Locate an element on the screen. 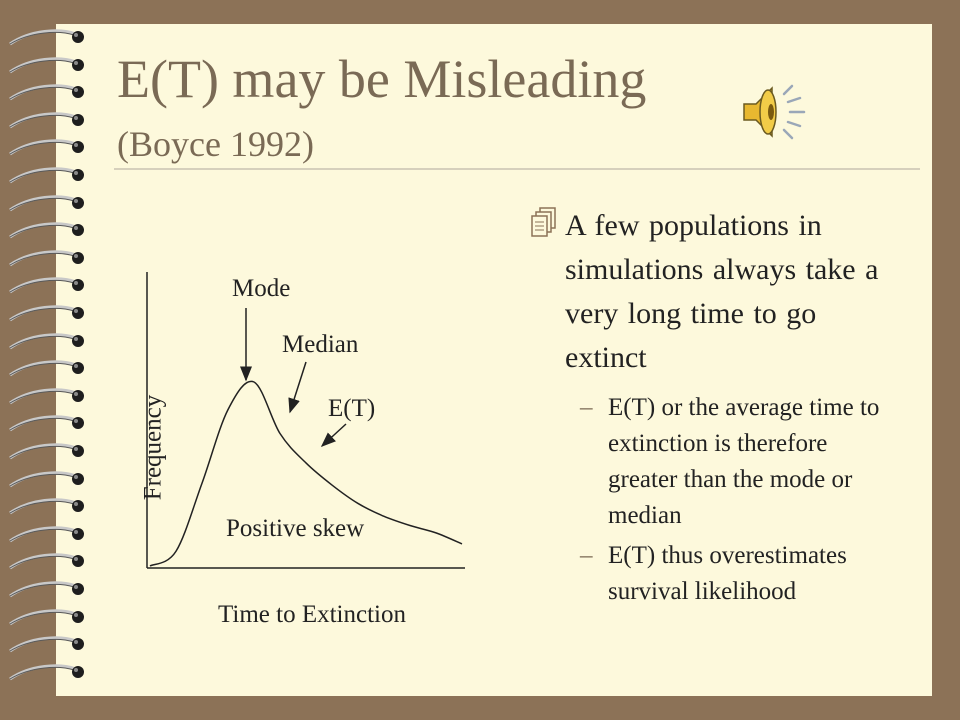 The image size is (960, 720). notebook-pages-icon is located at coordinates (543, 222).